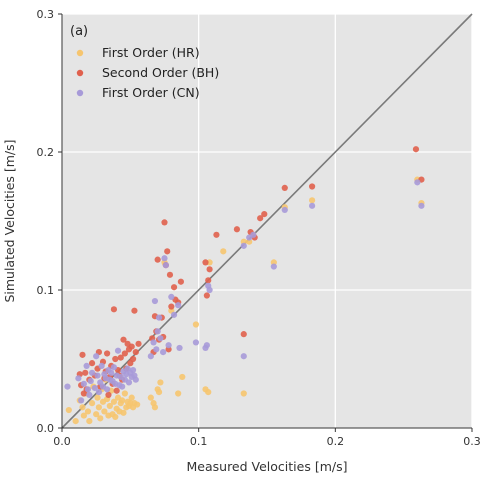 The width and height of the screenshot is (485, 485). What do you see at coordinates (199, 441) in the screenshot?
I see `x-tick-label: 0.1` at bounding box center [199, 441].